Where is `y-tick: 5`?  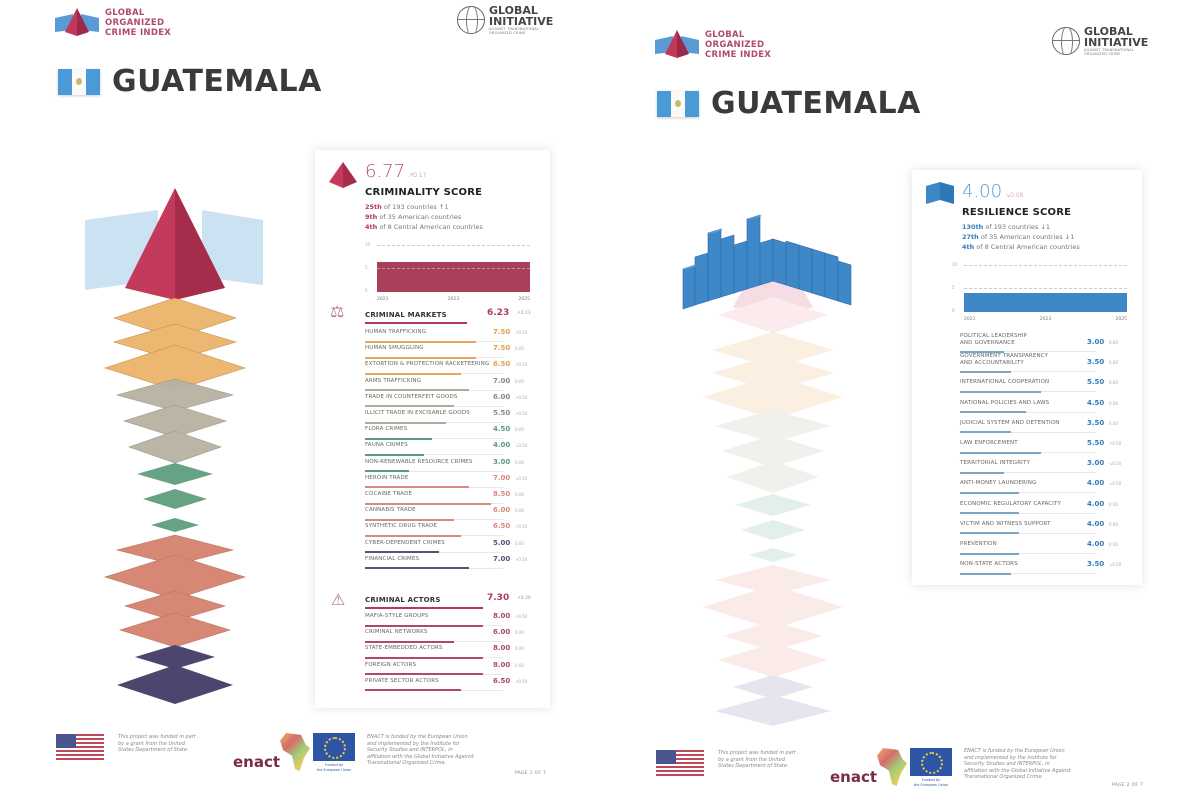 y-tick: 5 is located at coordinates (953, 287).